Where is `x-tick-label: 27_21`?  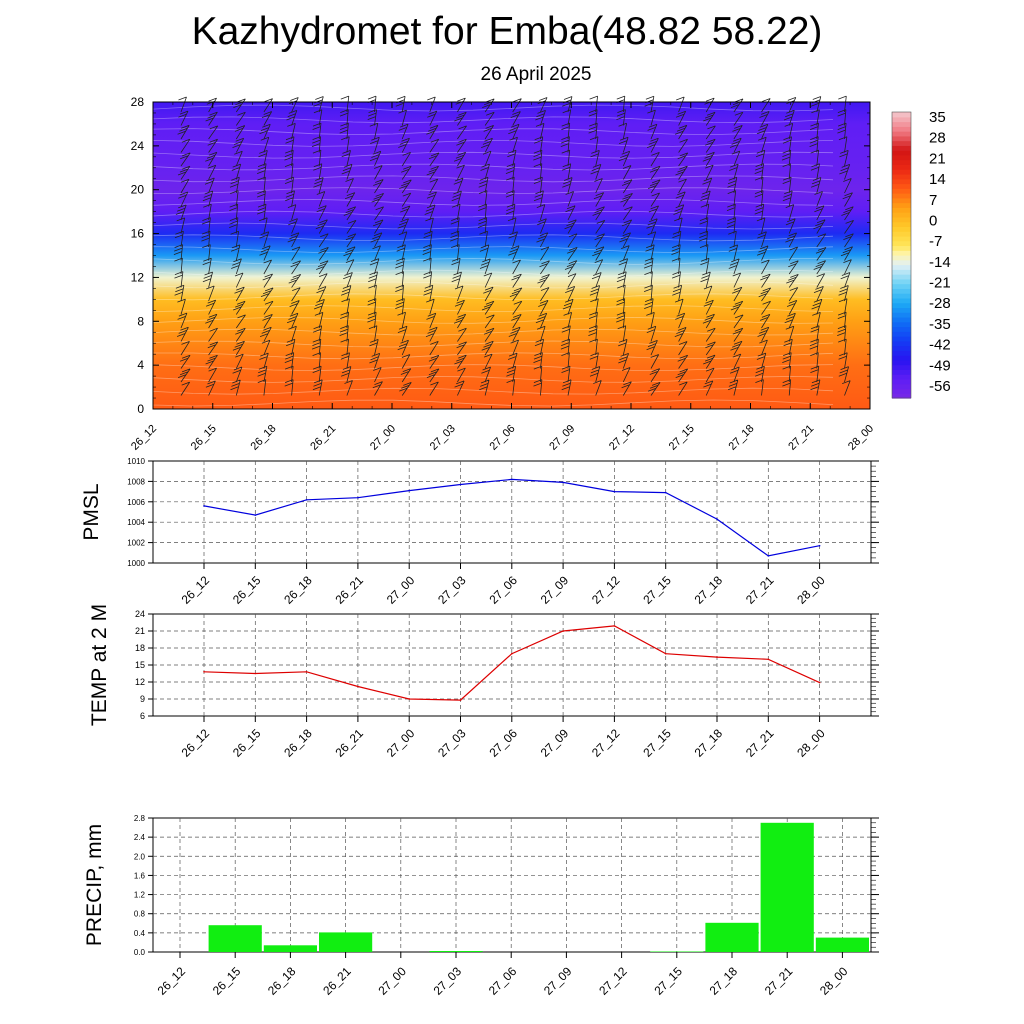 x-tick-label: 27_21 is located at coordinates (760, 590).